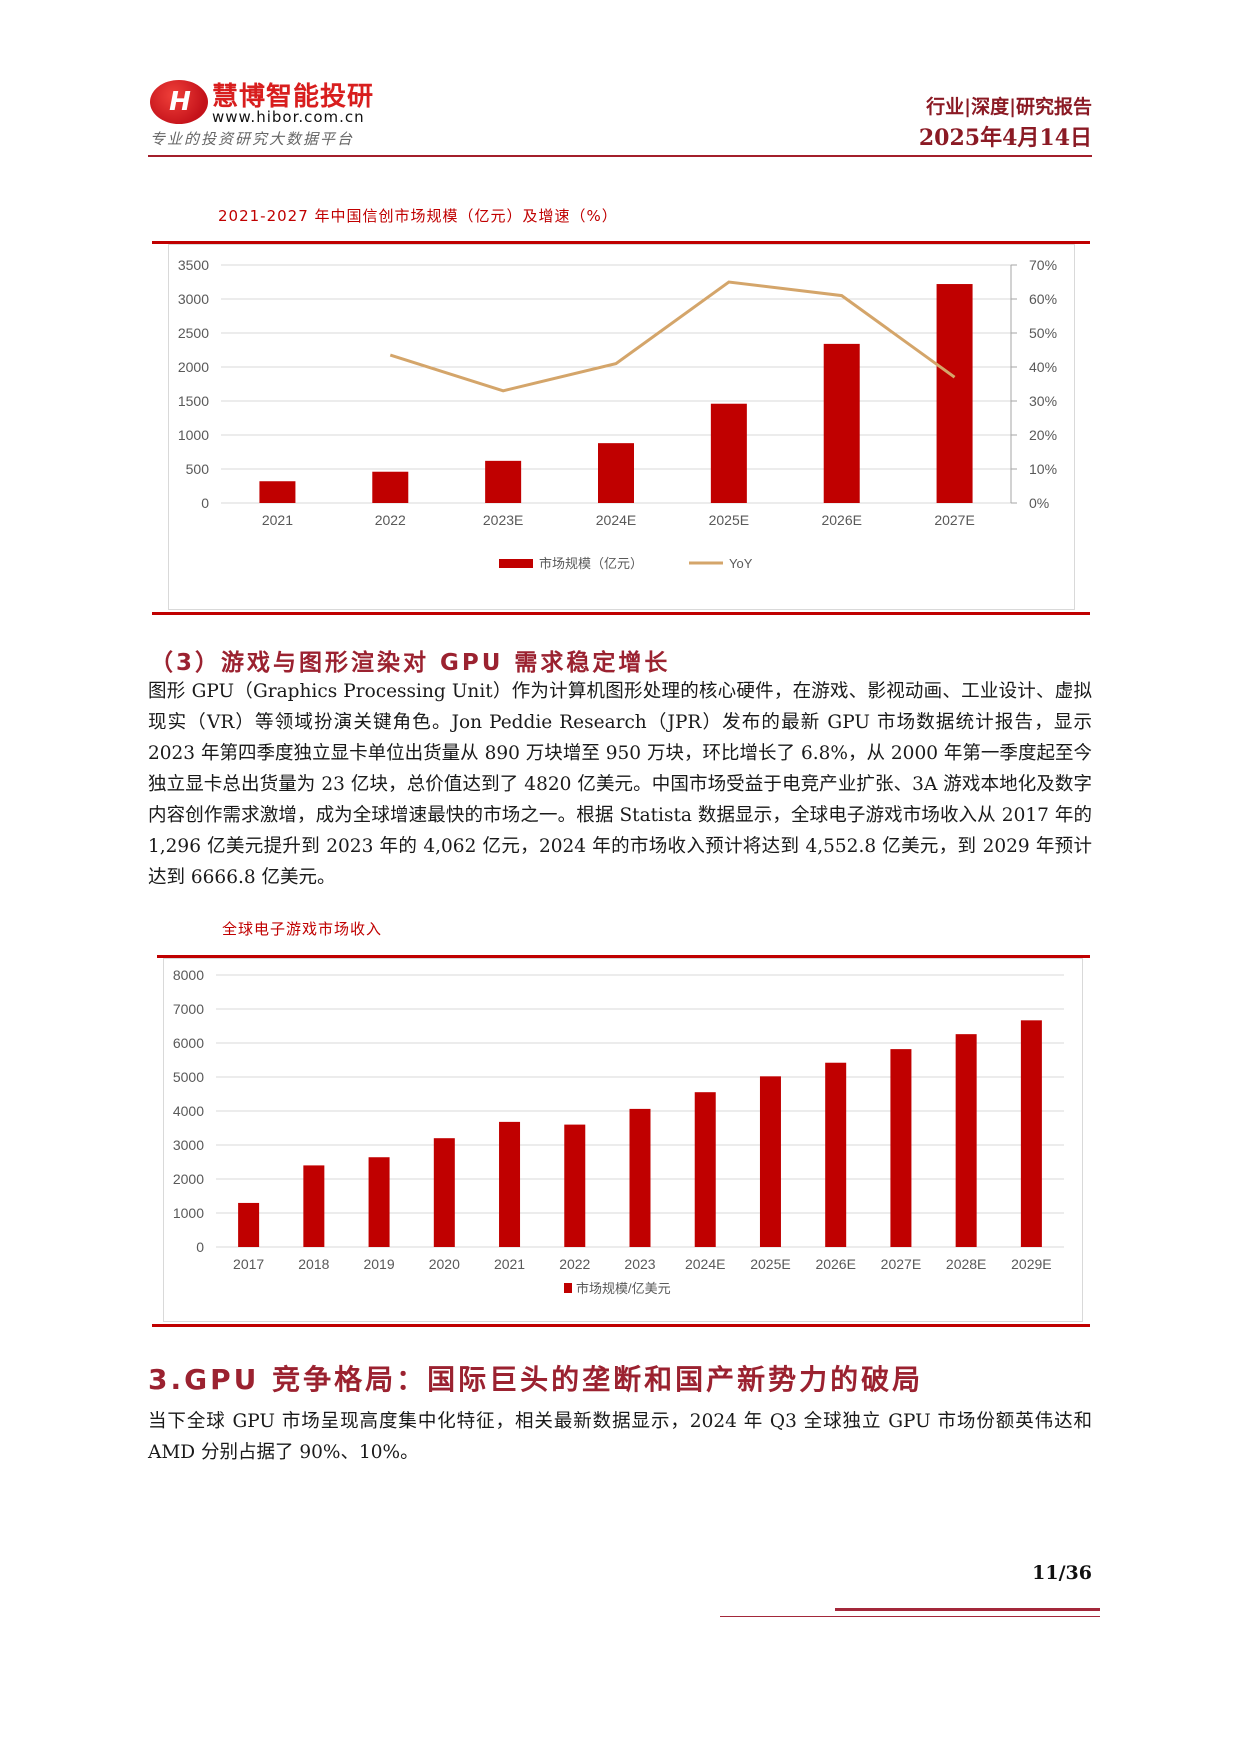 This screenshot has width=1240, height=1754. I want to click on y-tick-label: 500, so click(198, 469).